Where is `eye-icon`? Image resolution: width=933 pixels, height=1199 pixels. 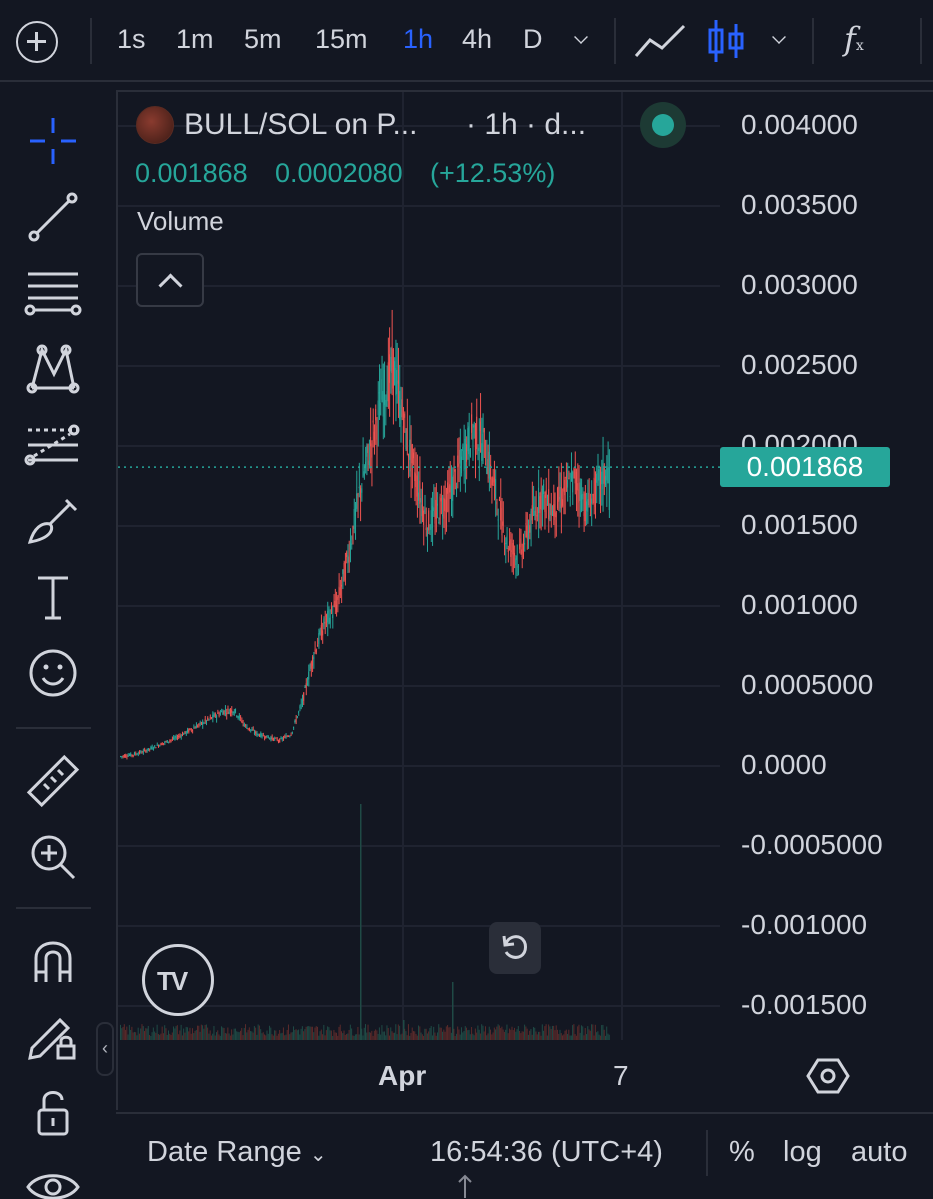 eye-icon is located at coordinates (53, 1176).